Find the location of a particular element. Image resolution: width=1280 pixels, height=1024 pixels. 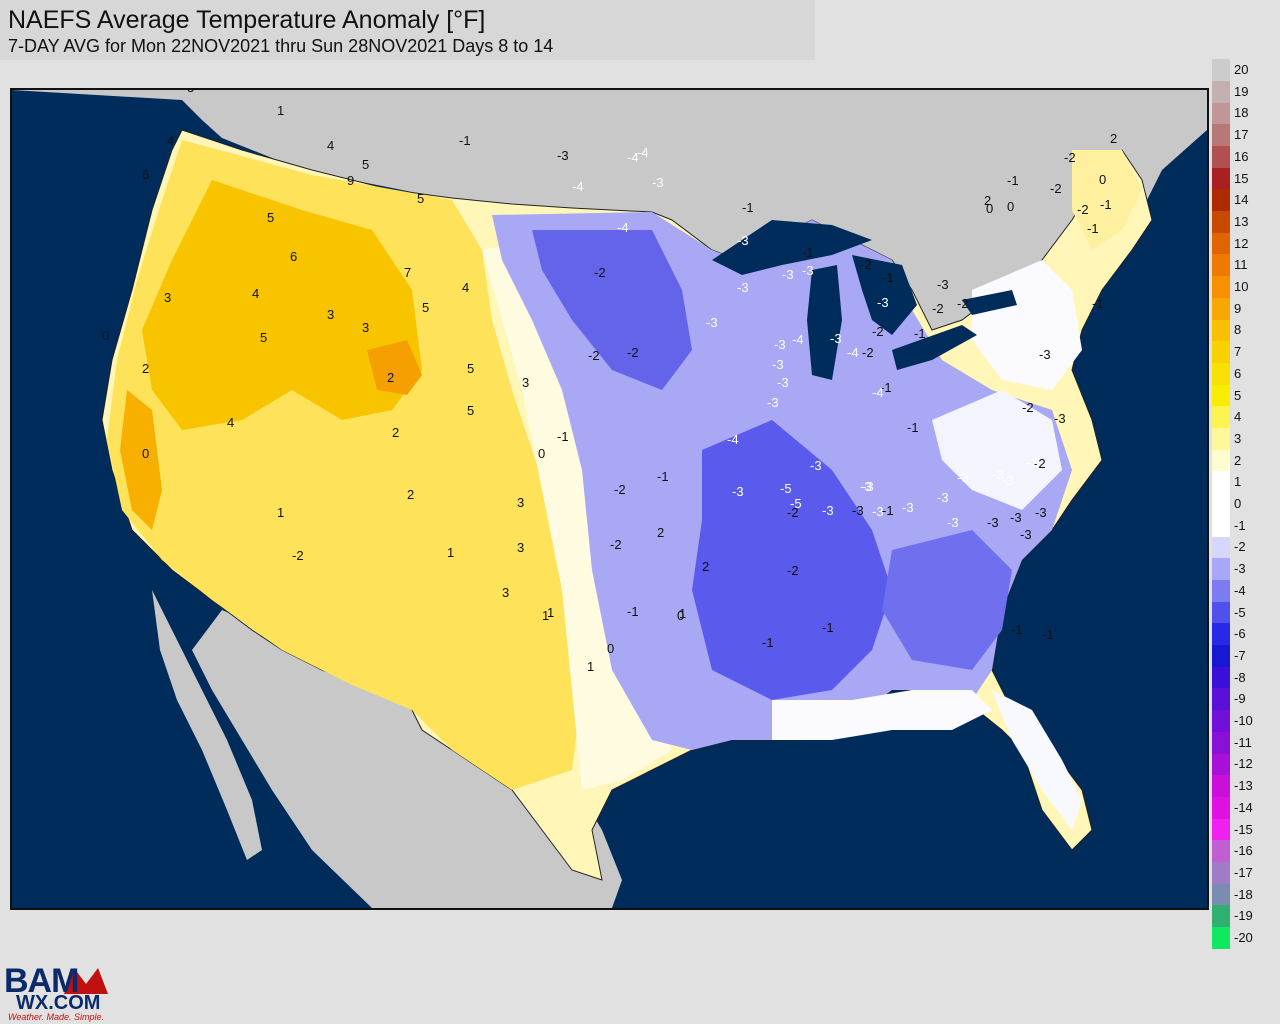

scale-tick-label: 10 is located at coordinates (1241, 286).